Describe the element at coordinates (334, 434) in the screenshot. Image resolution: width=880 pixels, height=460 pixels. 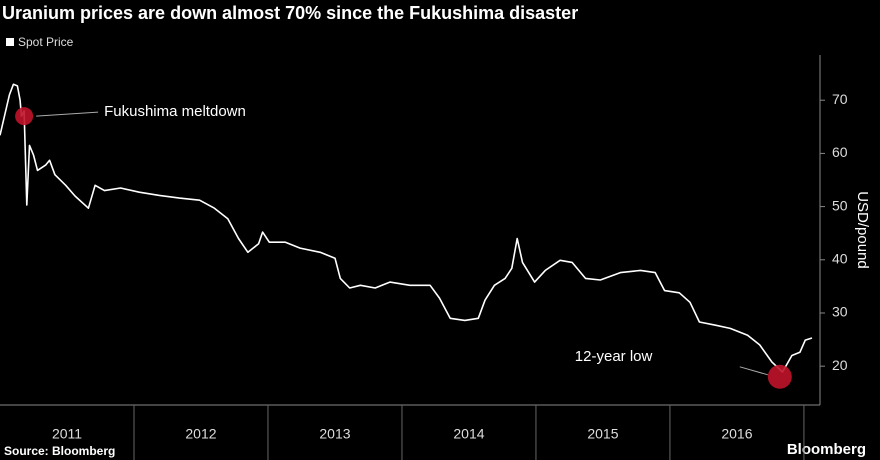
I see `x-tick-label: 2013` at that location.